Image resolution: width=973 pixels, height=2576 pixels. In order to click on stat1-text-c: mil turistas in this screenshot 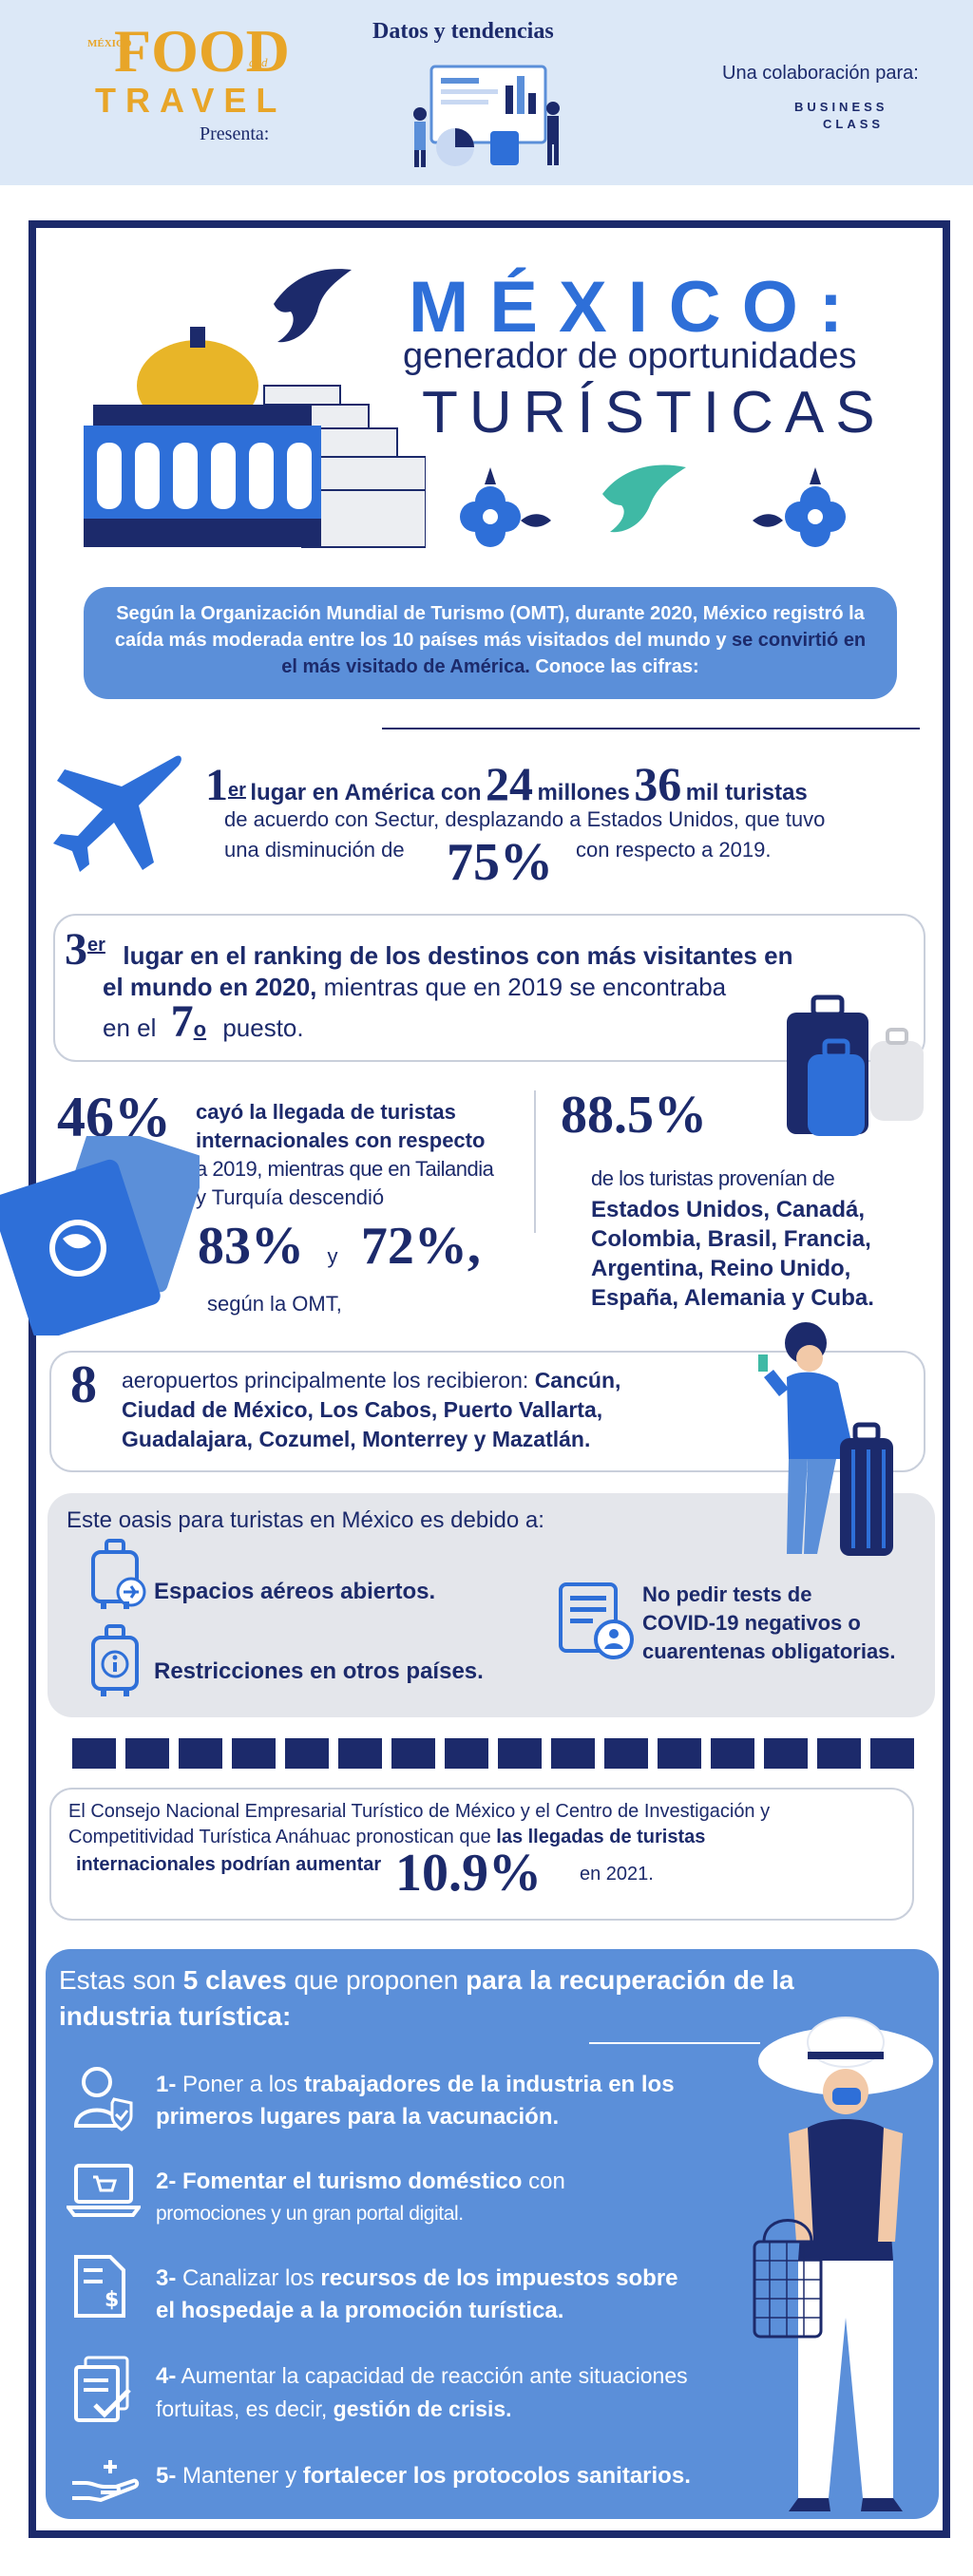, I will do `click(747, 792)`.